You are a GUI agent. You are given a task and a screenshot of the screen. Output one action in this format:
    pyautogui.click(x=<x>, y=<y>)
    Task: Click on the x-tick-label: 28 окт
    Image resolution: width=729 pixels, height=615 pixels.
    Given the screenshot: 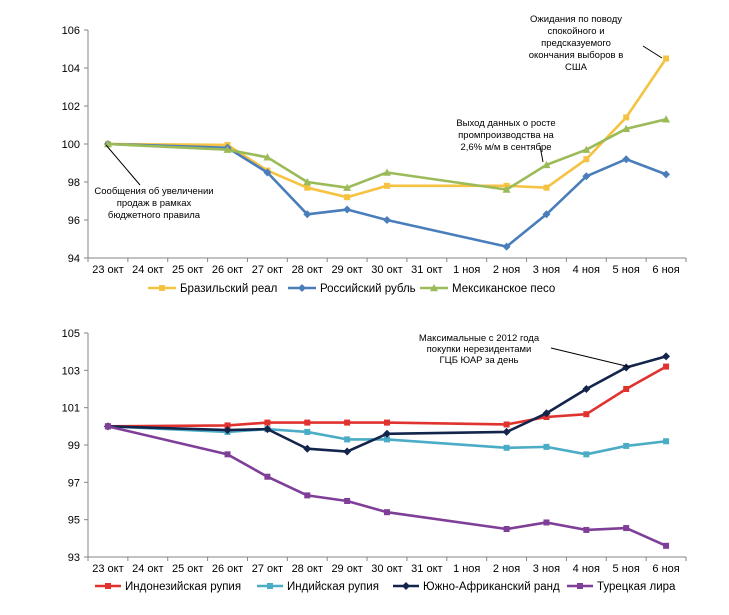 What is the action you would take?
    pyautogui.click(x=307, y=270)
    